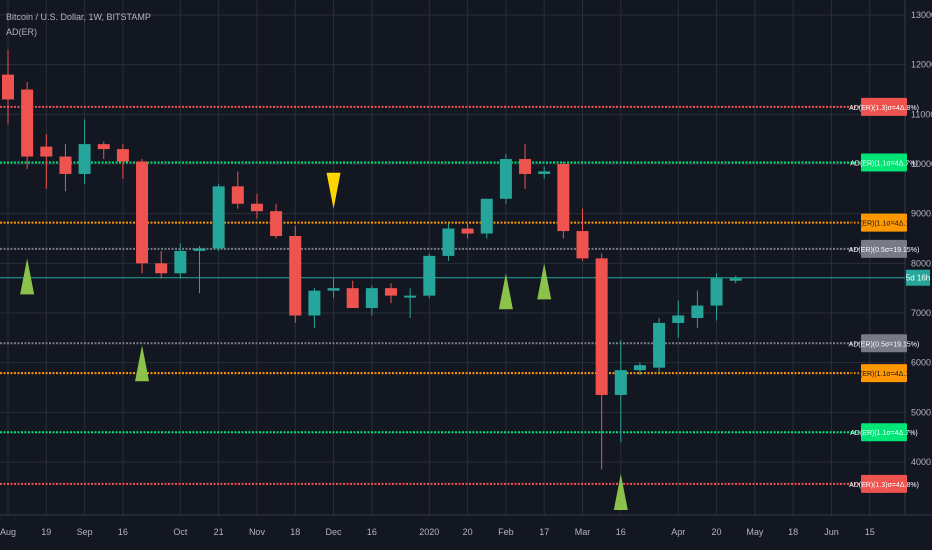 This screenshot has height=550, width=932. Describe the element at coordinates (921, 114) in the screenshot. I see `y-tick-label: 11000.00` at that location.